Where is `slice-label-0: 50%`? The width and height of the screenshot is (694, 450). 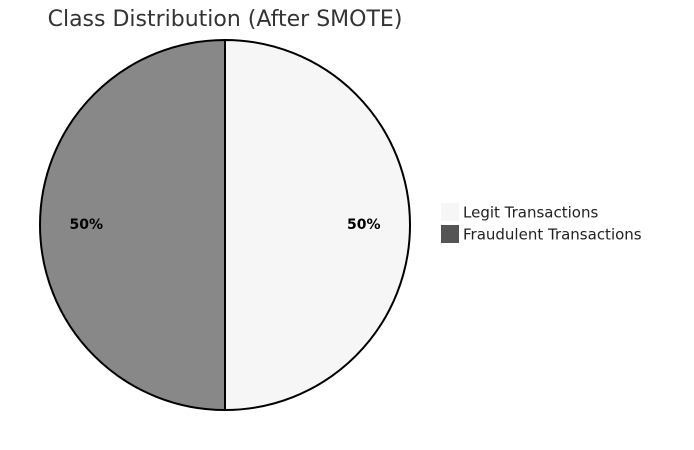 slice-label-0: 50% is located at coordinates (364, 225).